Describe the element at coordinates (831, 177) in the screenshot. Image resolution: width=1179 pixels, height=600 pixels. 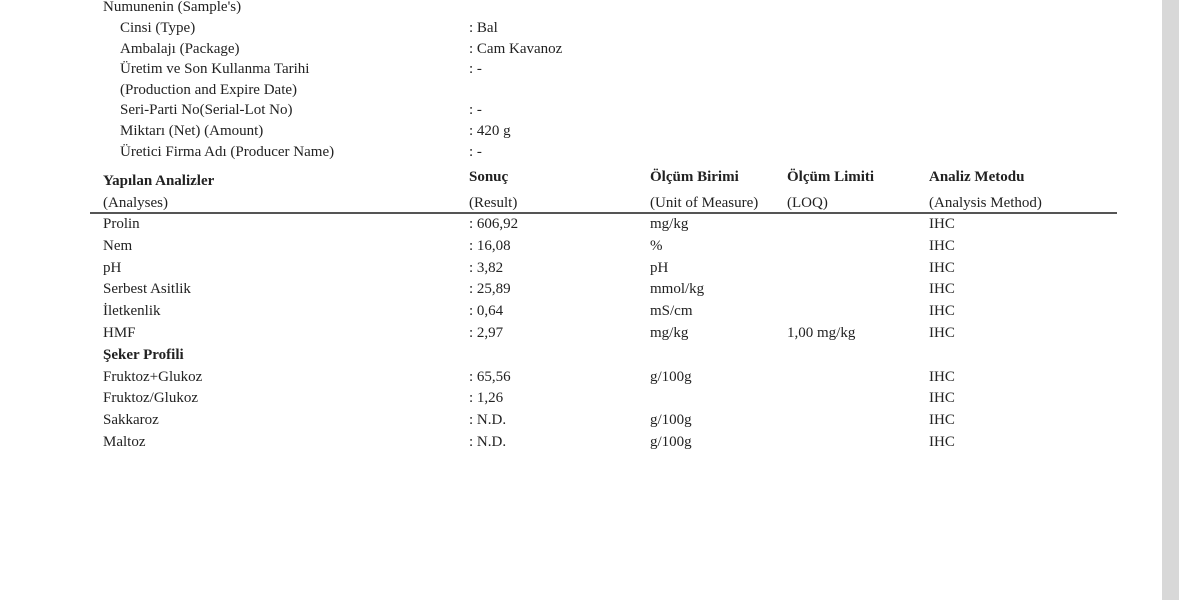
I see `column-header-title: Ölçüm Limiti` at that location.